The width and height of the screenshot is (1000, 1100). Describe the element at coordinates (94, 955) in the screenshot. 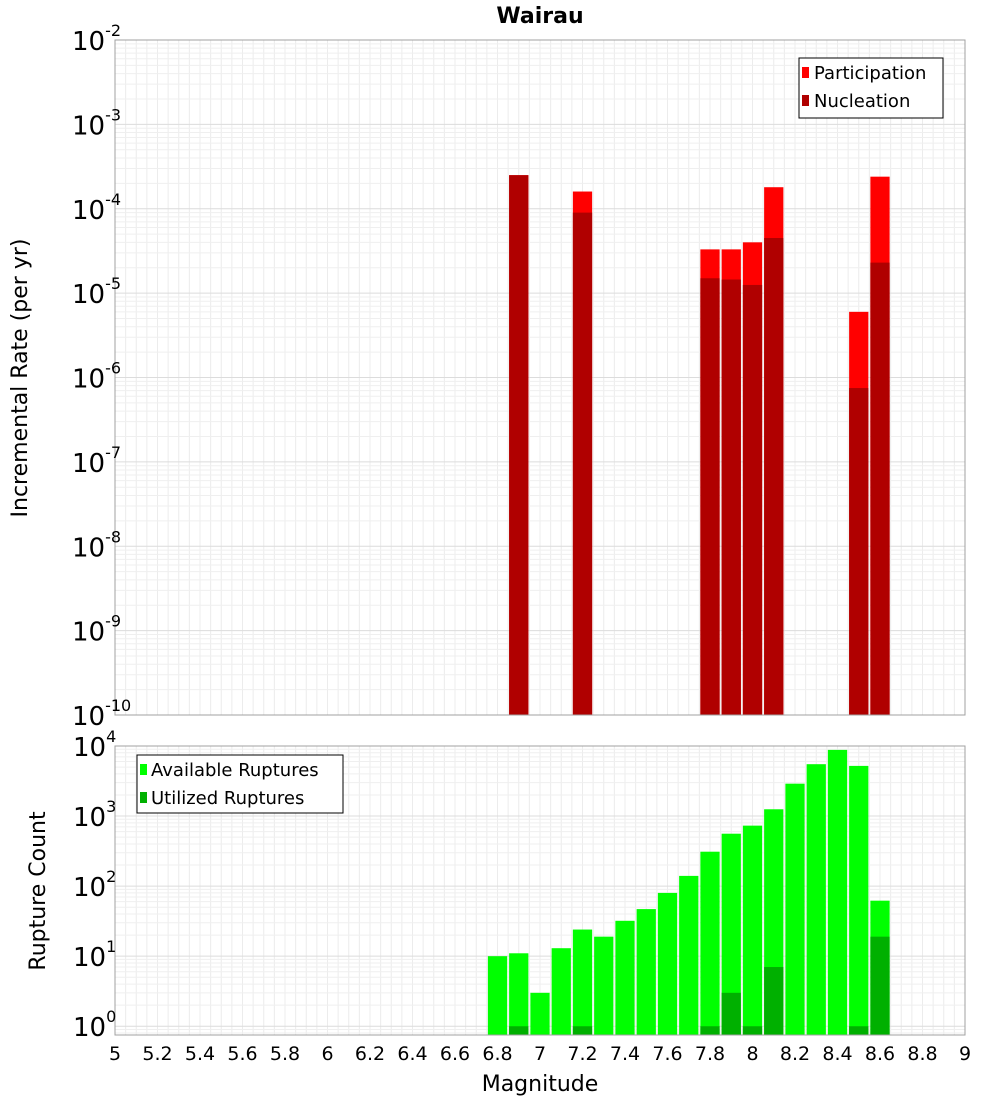

I see `rupture-y-tick-label: 10¹` at that location.